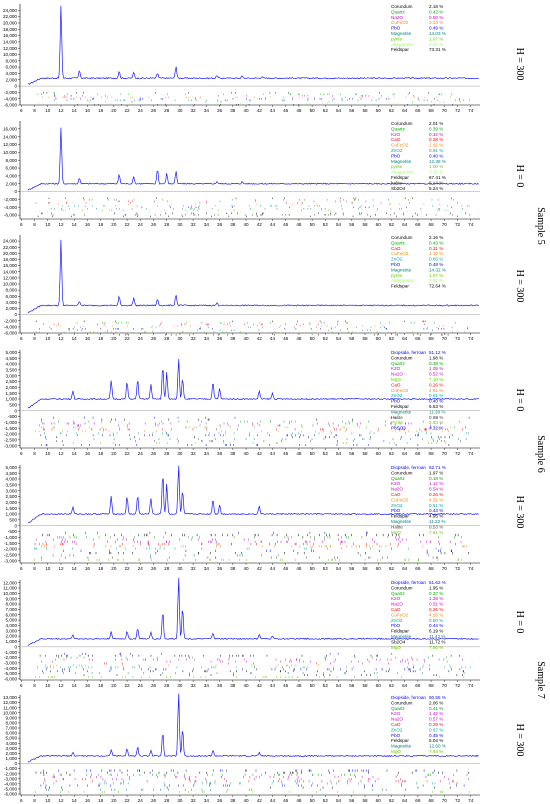 The width and height of the screenshot is (550, 804). Describe the element at coordinates (10, 679) in the screenshot. I see `y-tick-label: -6,000` at that location.